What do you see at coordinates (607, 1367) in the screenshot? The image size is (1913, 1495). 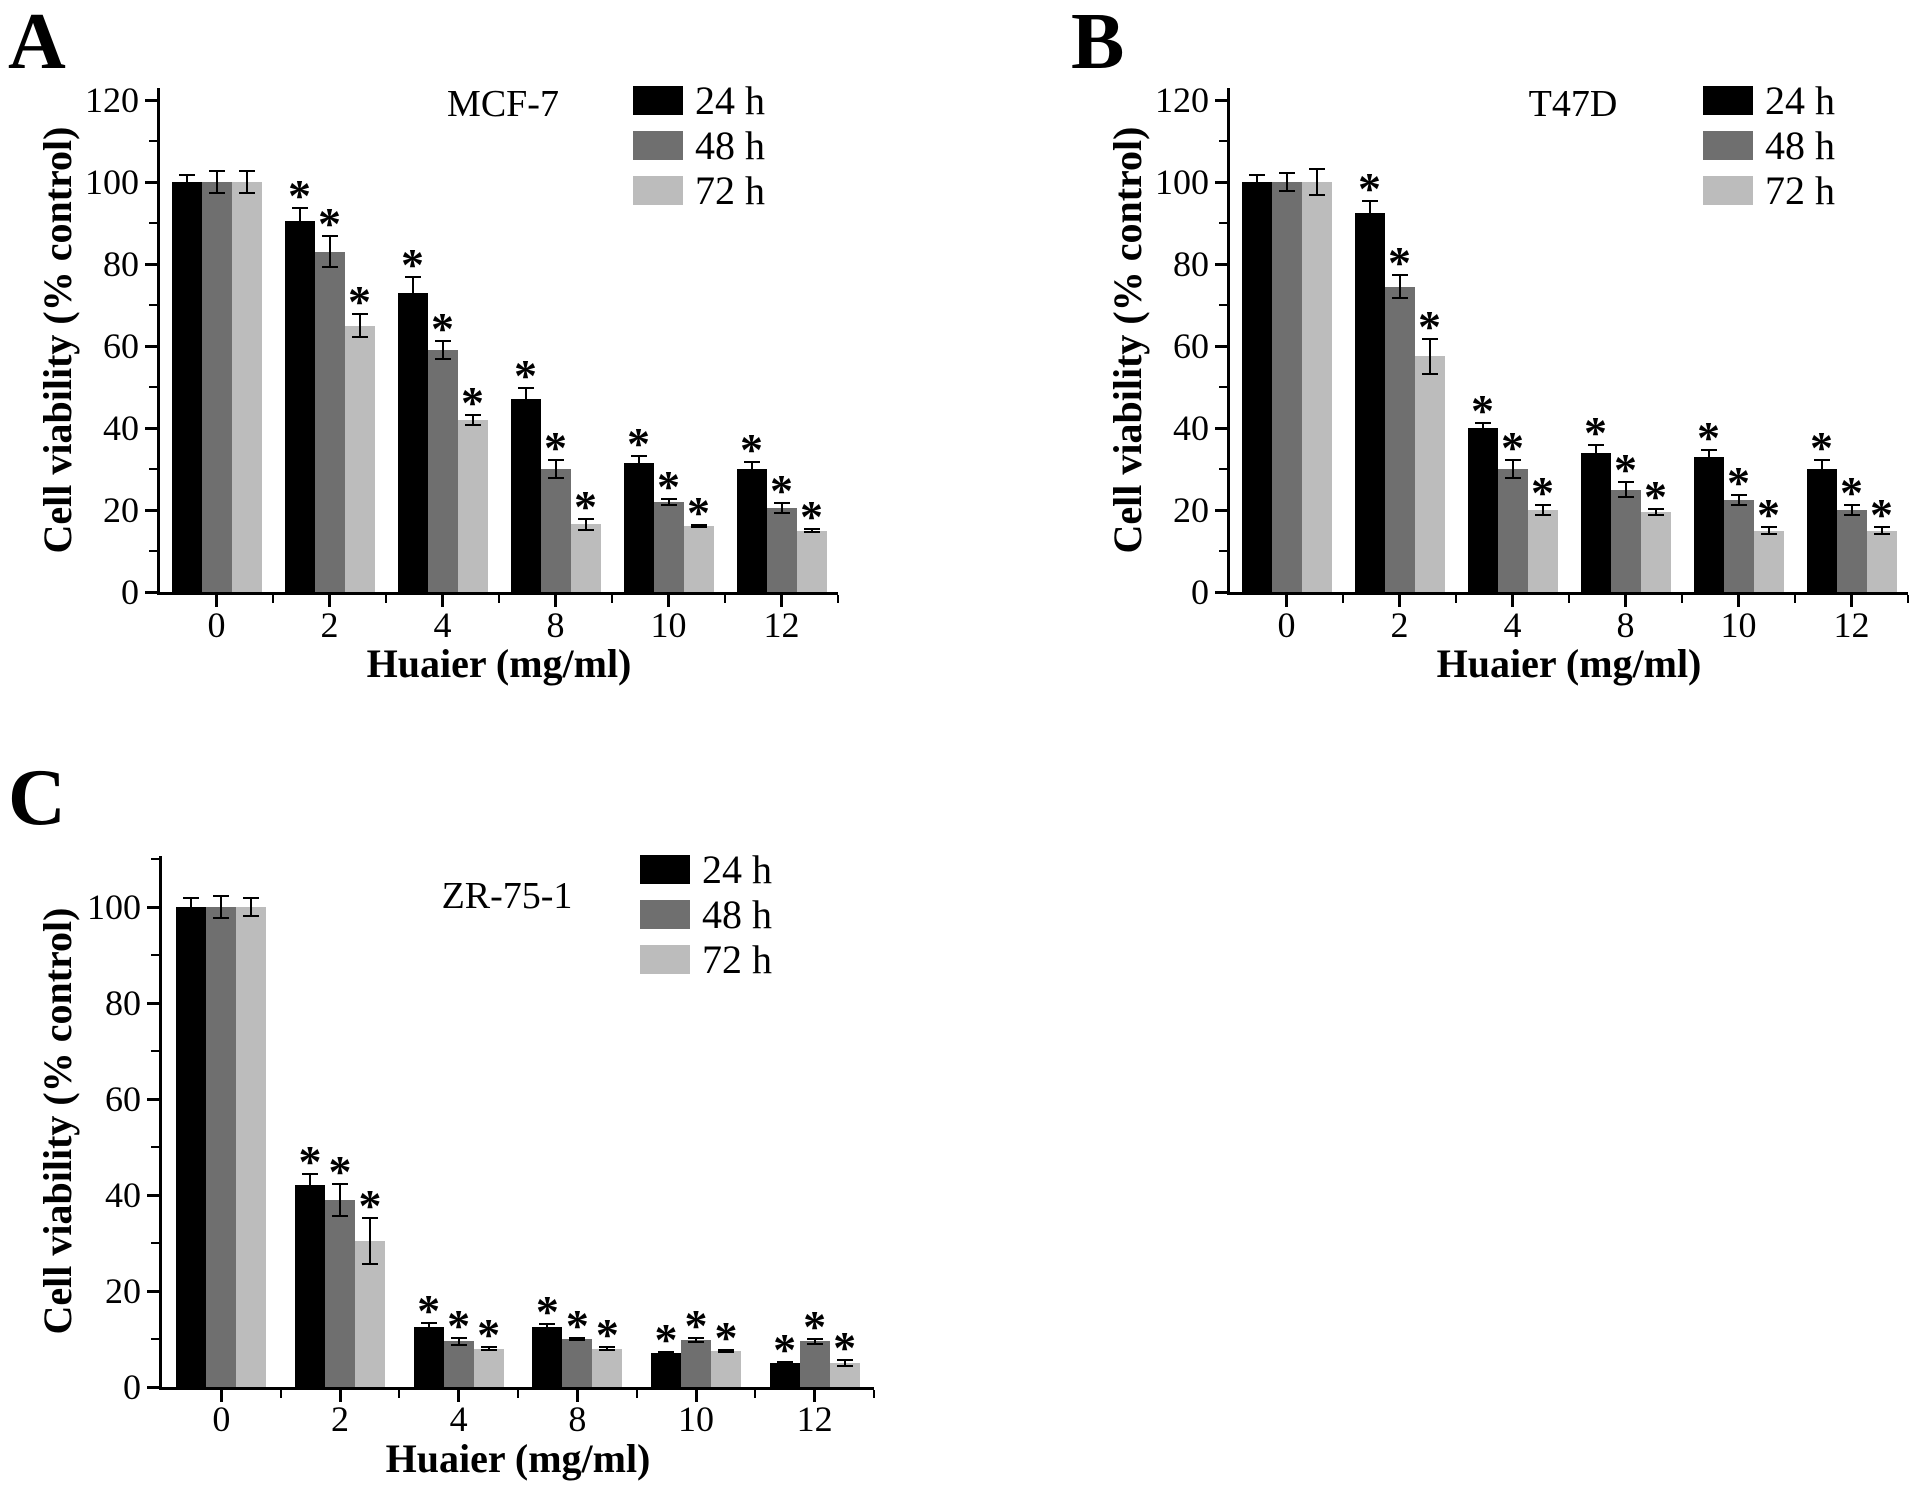 I see `bar-72h-x8` at bounding box center [607, 1367].